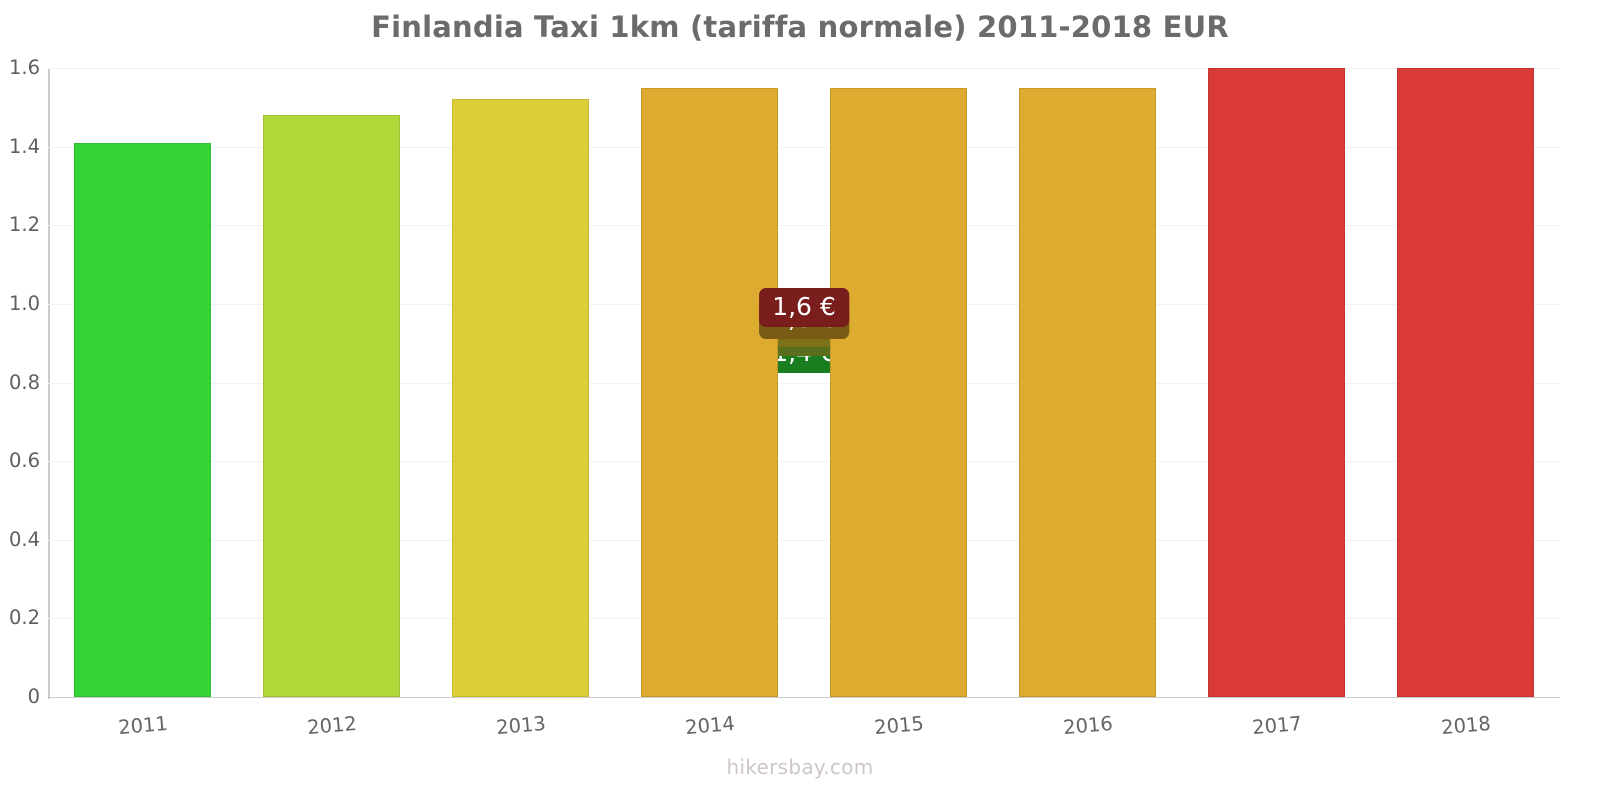 The width and height of the screenshot is (1600, 800). I want to click on y-tick-label: 0.6, so click(24, 461).